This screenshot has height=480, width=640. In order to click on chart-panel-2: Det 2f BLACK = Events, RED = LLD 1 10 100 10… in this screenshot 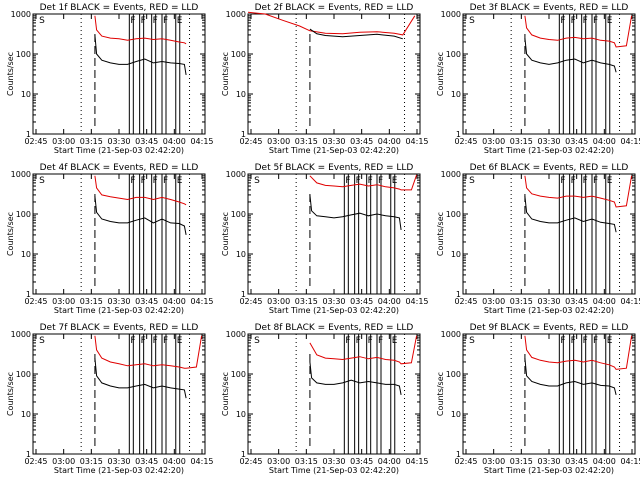, I will do `click(325, 79)`.